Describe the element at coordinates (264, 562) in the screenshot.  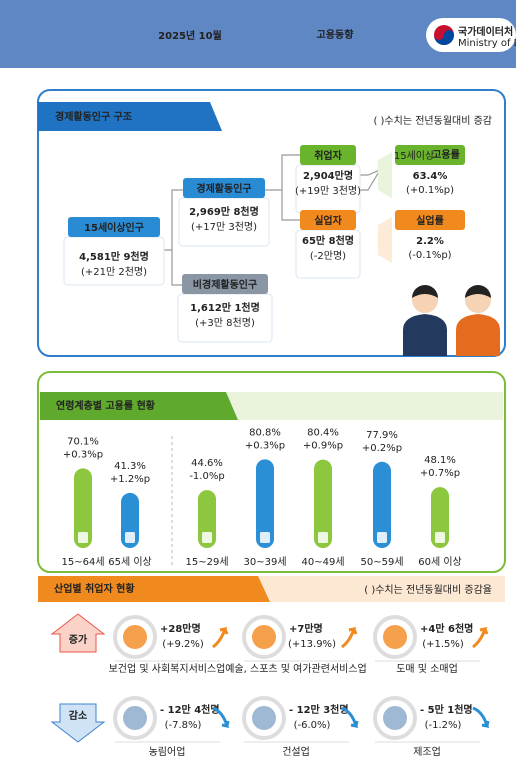
I see `category-label: 30~39세` at that location.